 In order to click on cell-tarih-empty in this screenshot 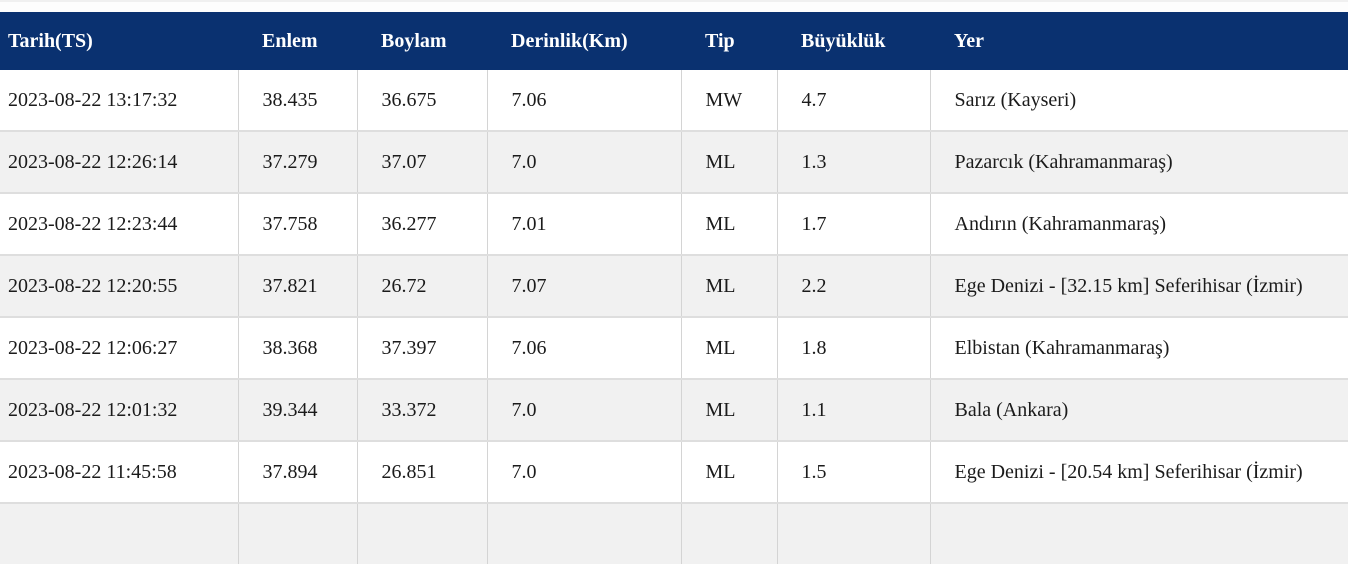, I will do `click(119, 533)`.